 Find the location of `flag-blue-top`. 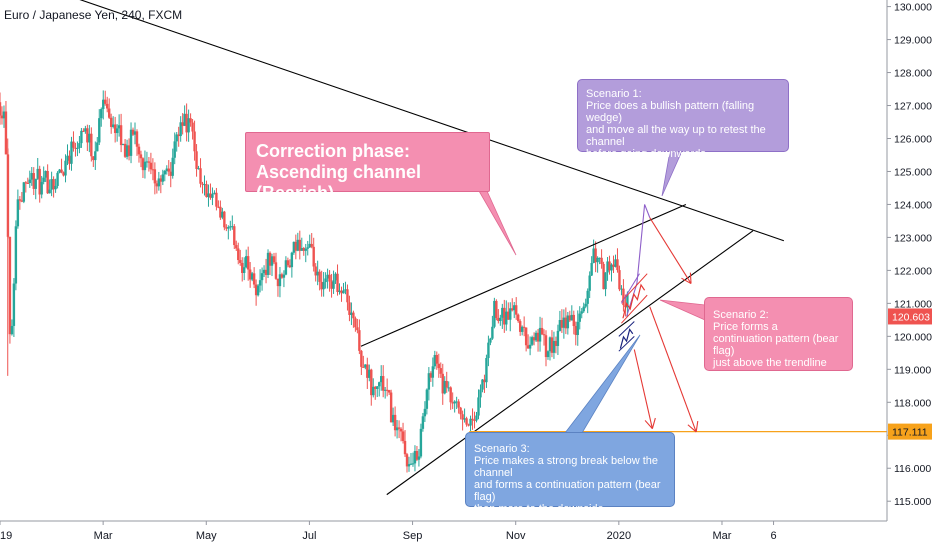

flag-blue-top is located at coordinates (626, 329).